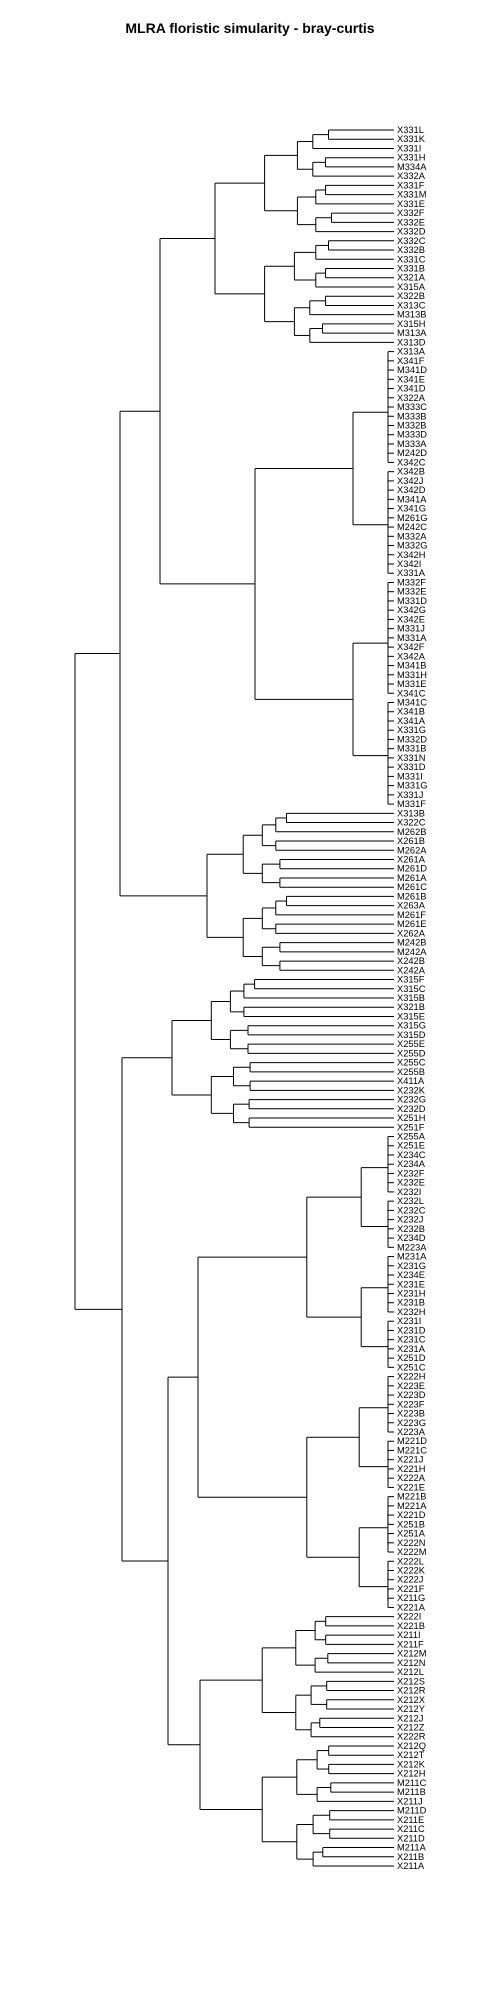 The height and width of the screenshot is (2000, 500). I want to click on leaf-label: X331H, so click(411, 158).